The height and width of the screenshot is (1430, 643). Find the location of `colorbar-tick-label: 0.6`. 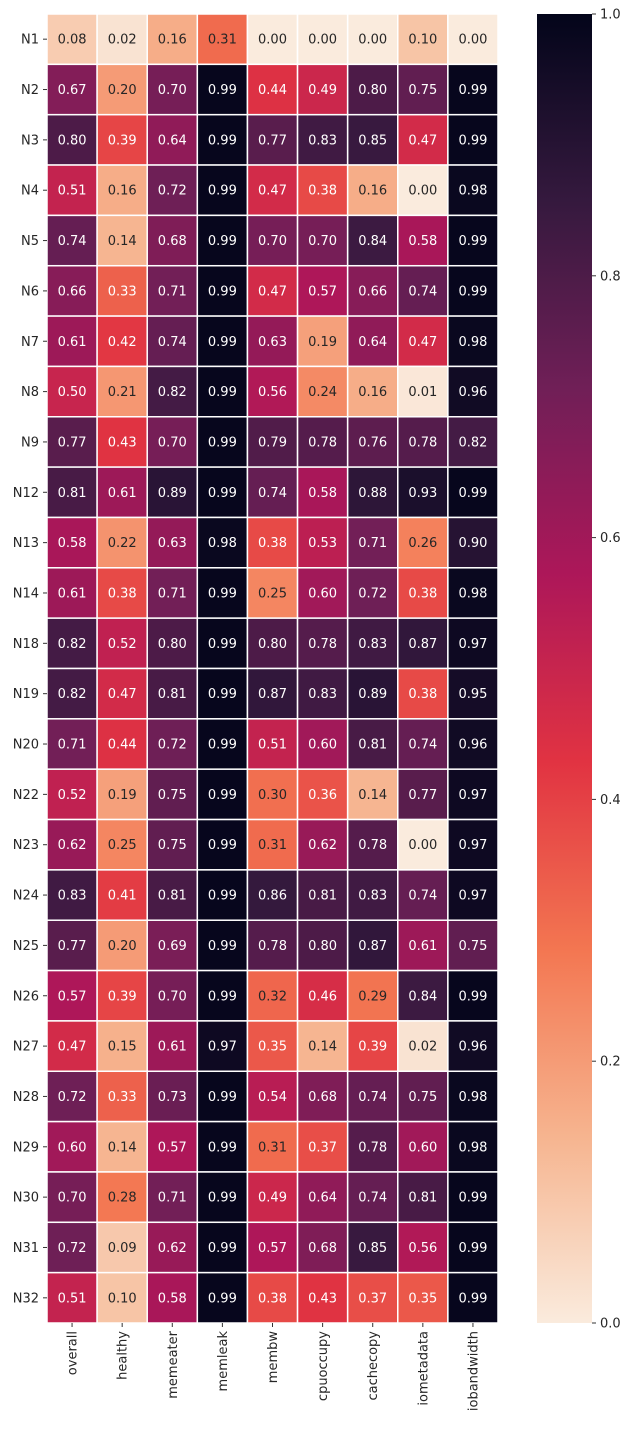

colorbar-tick-label: 0.6 is located at coordinates (610, 538).